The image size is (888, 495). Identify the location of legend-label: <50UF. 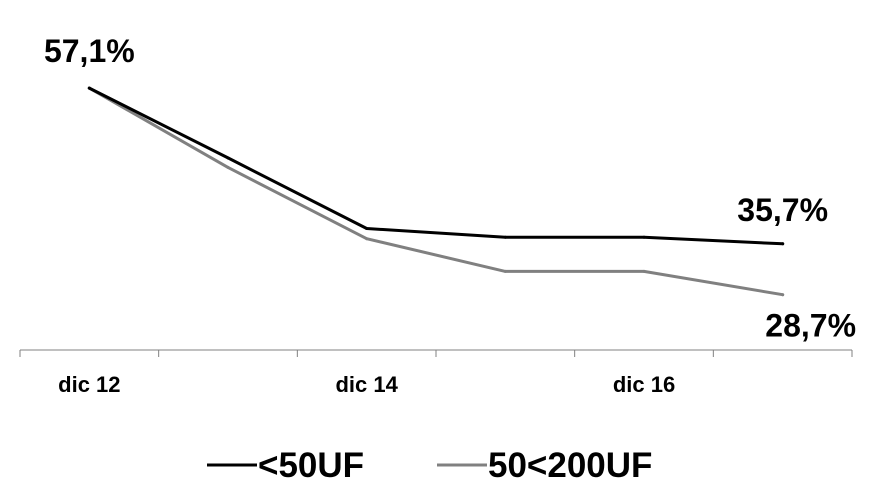
(311, 465).